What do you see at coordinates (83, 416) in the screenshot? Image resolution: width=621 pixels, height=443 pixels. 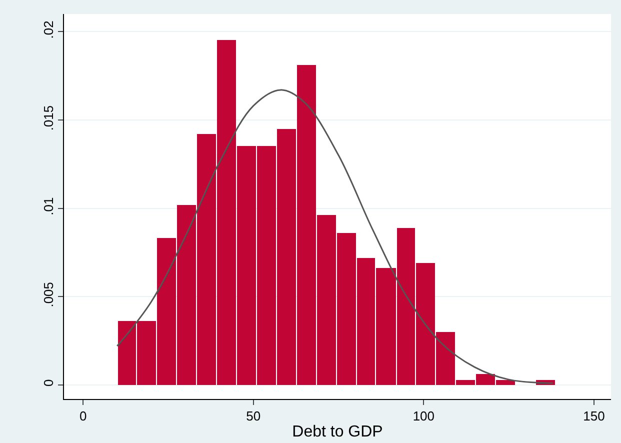 I see `x-tick-label: 0` at bounding box center [83, 416].